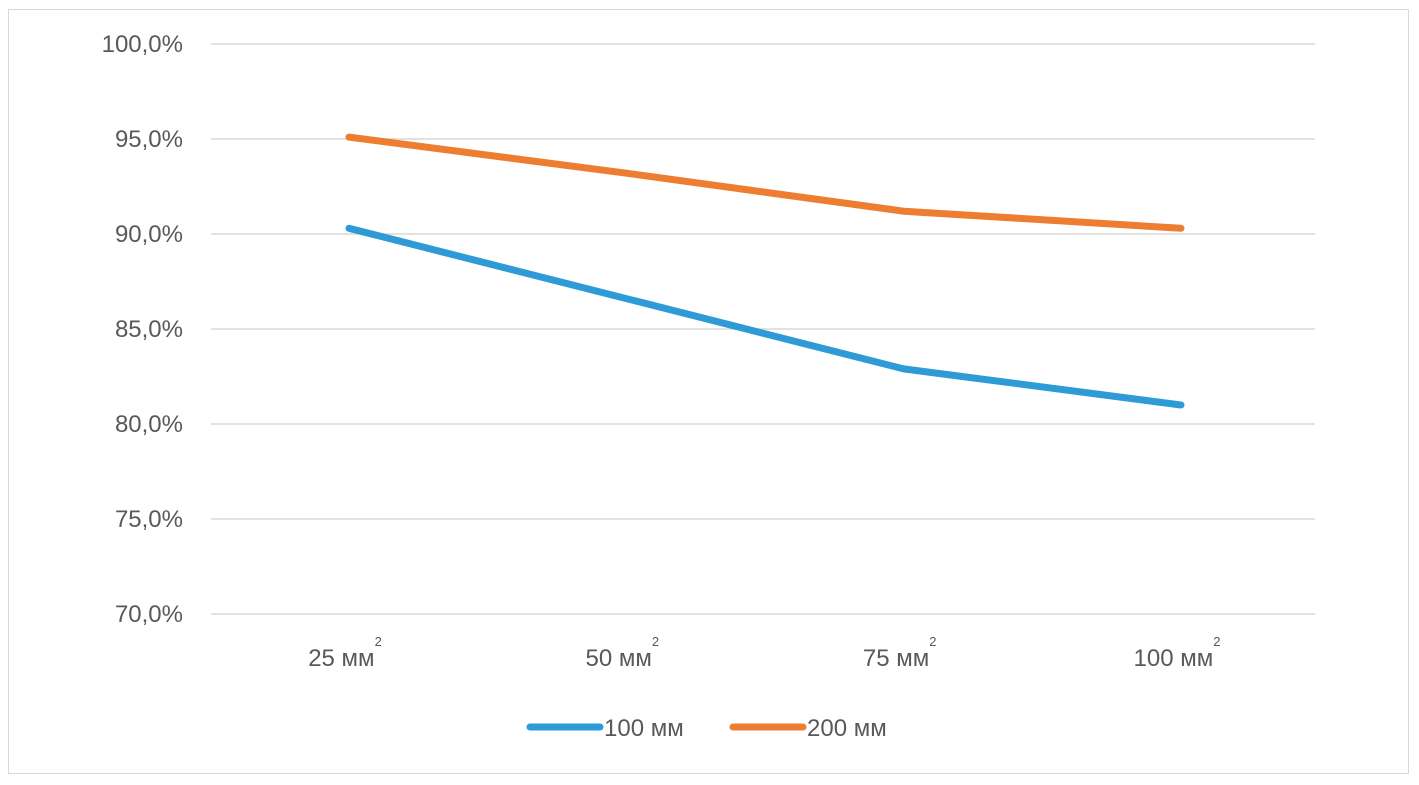  Describe the element at coordinates (149, 329) in the screenshot. I see `y-tick-label: 85,0%` at that location.